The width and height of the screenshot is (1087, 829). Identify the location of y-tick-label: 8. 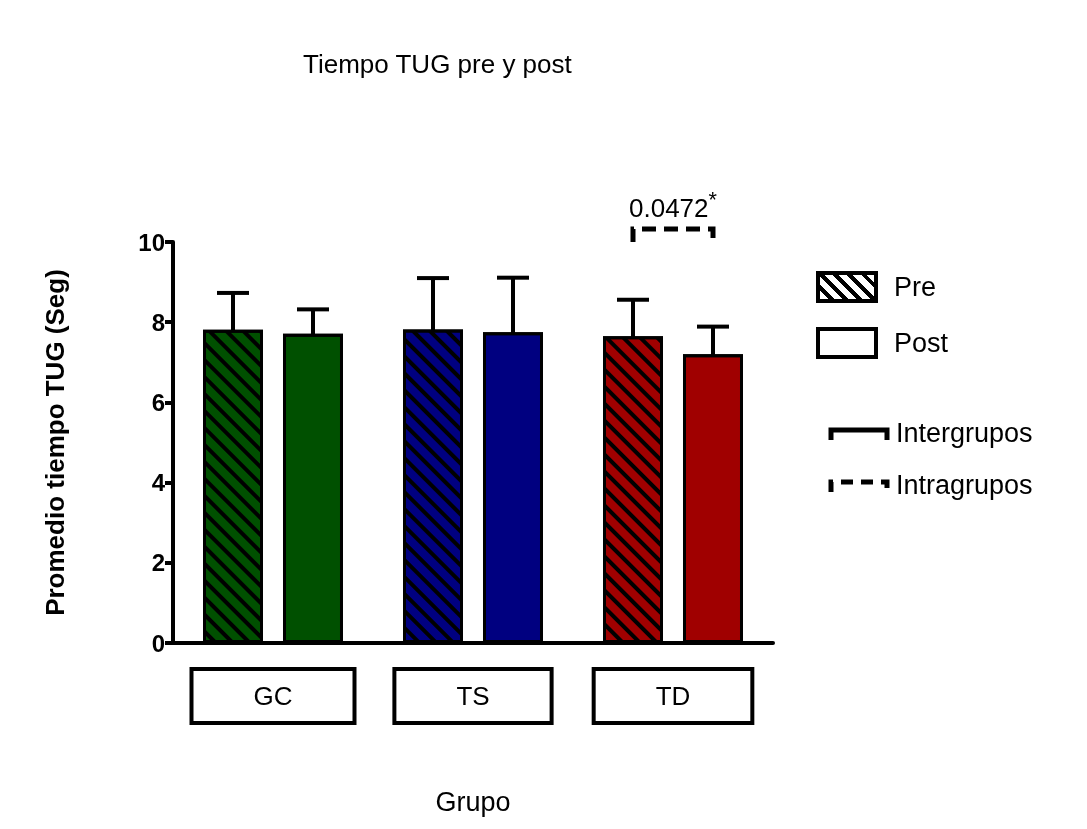
(158, 322).